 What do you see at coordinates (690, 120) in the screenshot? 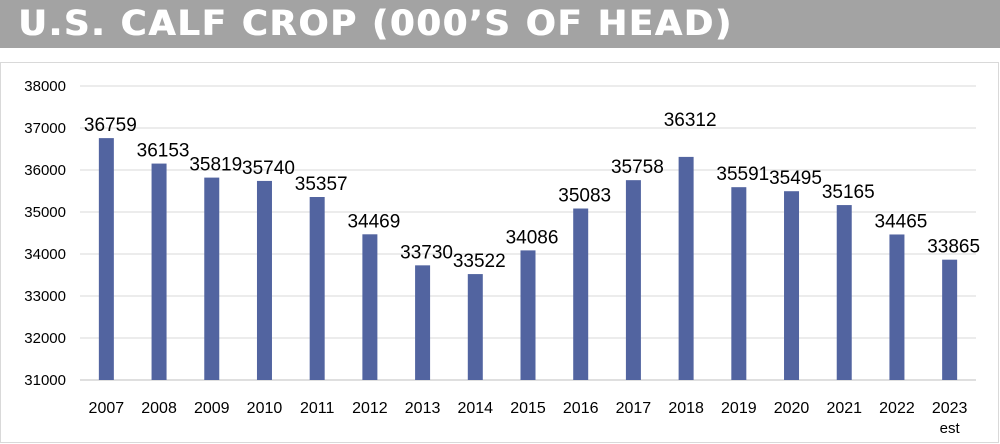
I see `data-label: 36312` at bounding box center [690, 120].